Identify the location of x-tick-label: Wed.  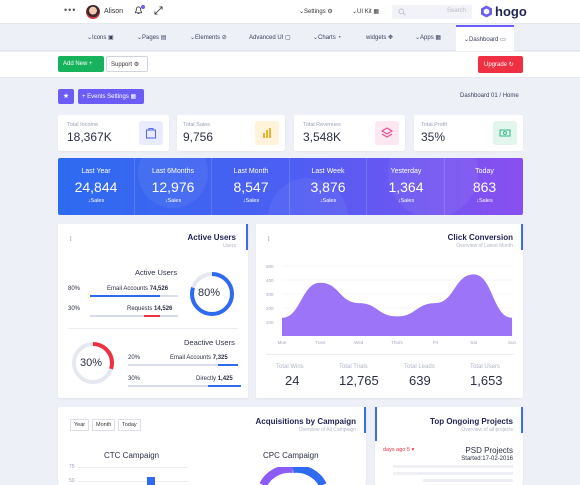
(359, 342).